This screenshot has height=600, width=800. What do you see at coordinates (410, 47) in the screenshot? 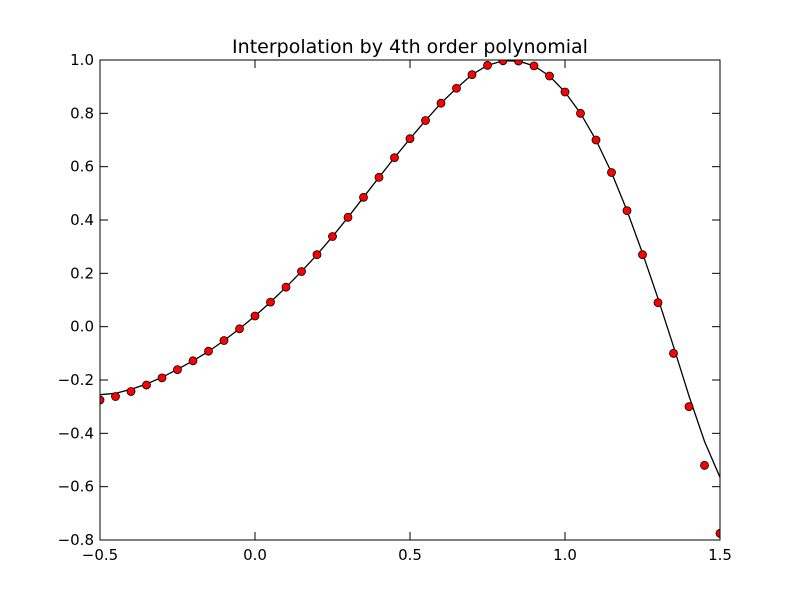
I see `chart-title: Interpolation by 4th order polynomial` at bounding box center [410, 47].